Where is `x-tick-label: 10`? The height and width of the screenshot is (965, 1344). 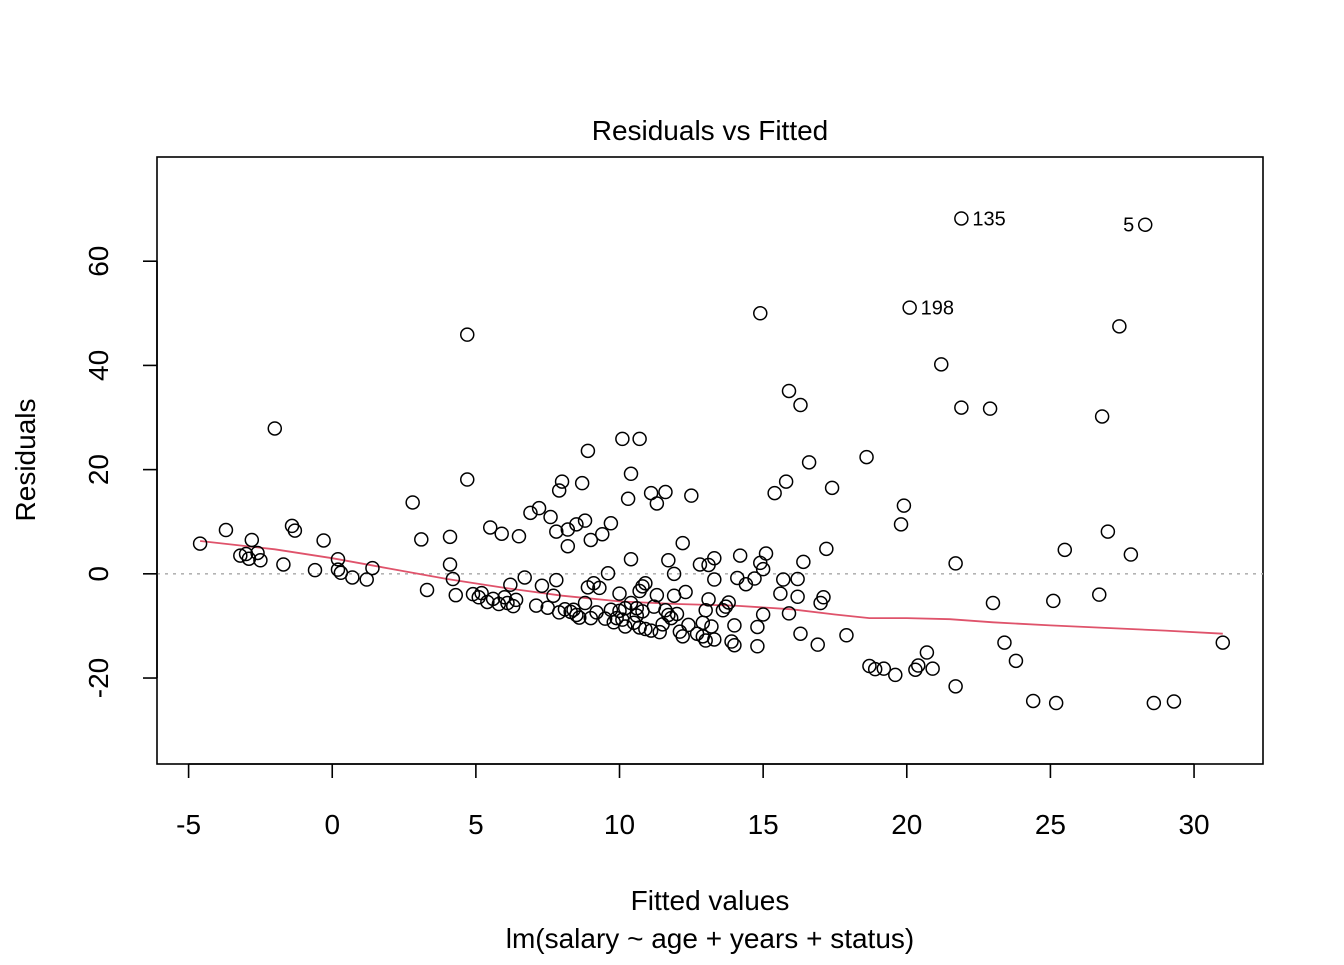 x-tick-label: 10 is located at coordinates (619, 824).